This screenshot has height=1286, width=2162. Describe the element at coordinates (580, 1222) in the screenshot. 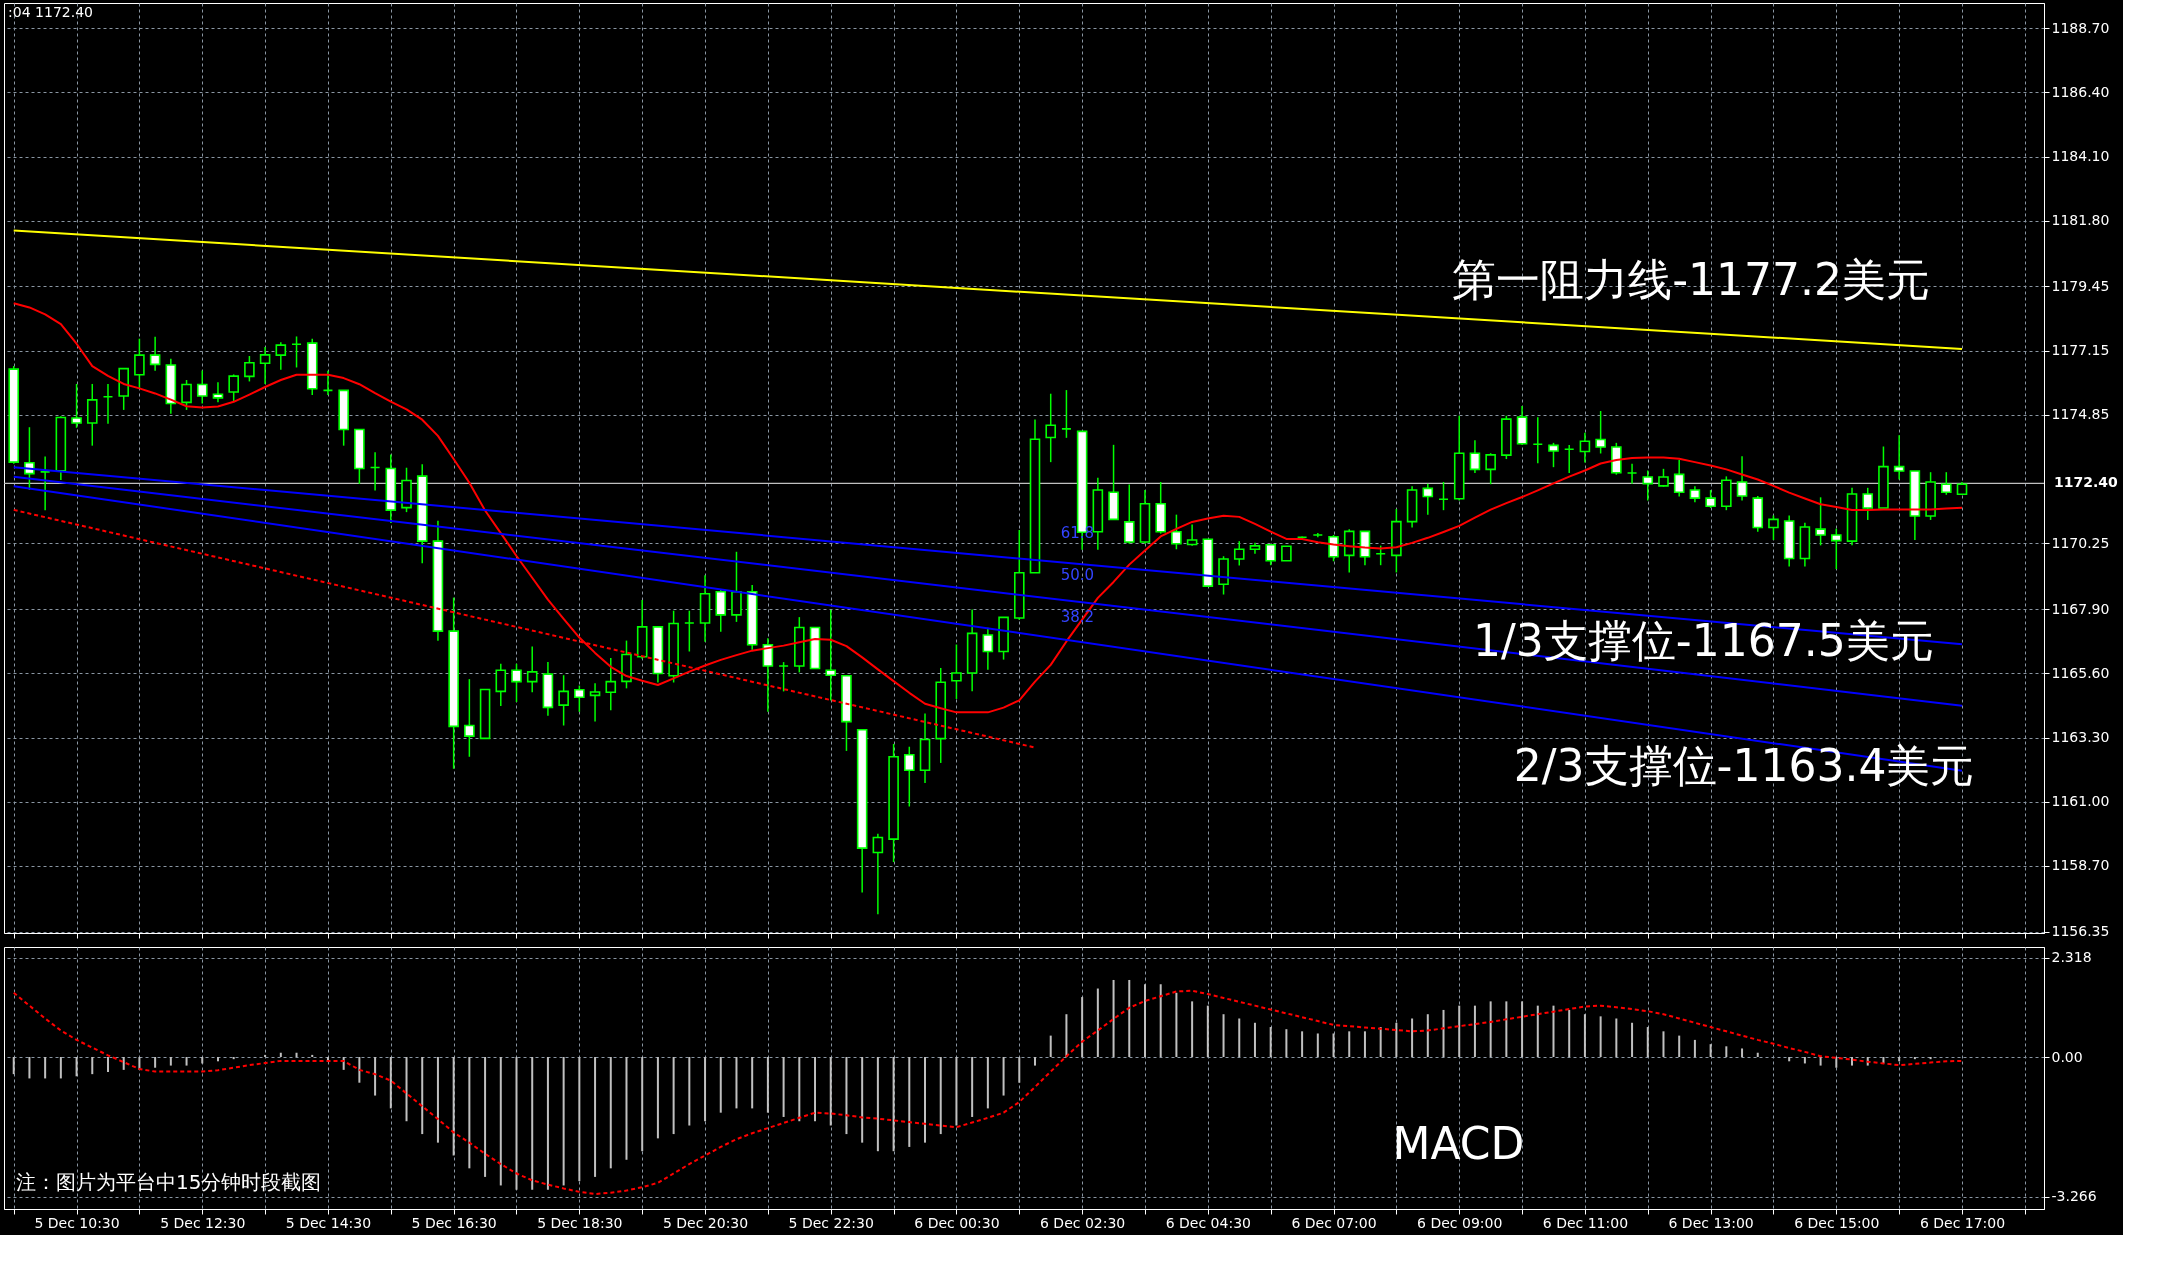

I see `x-tick-label: 5 Dec 18:30` at that location.